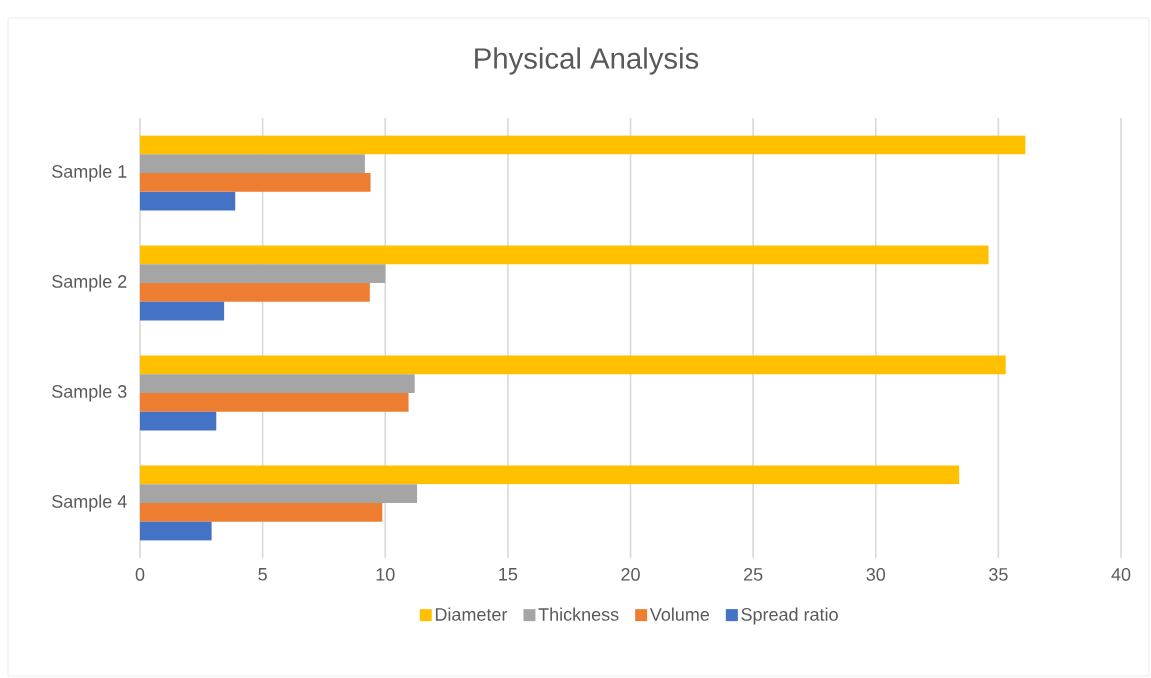 Image resolution: width=1151 pixels, height=678 pixels. Describe the element at coordinates (587, 61) in the screenshot. I see `chart-title: Physical Analysis` at that location.